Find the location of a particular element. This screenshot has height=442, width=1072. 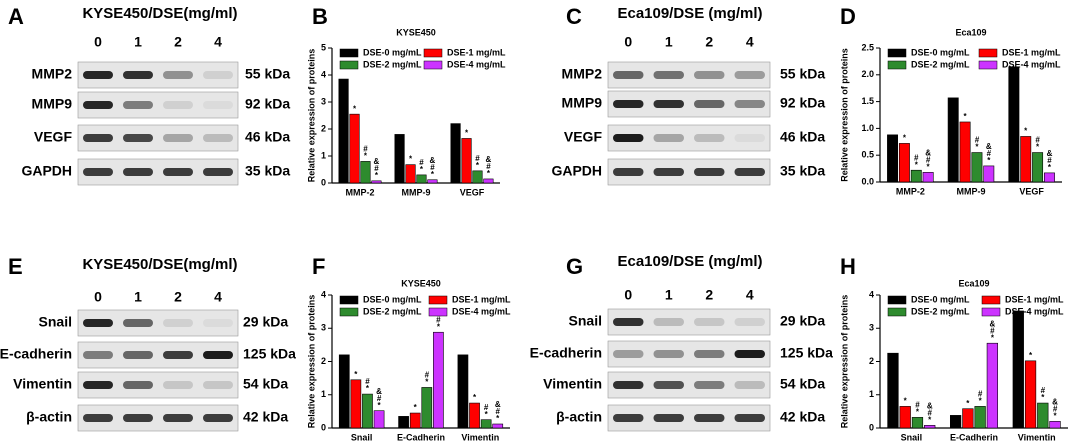

protein-label: Vimentin is located at coordinates (42, 384).